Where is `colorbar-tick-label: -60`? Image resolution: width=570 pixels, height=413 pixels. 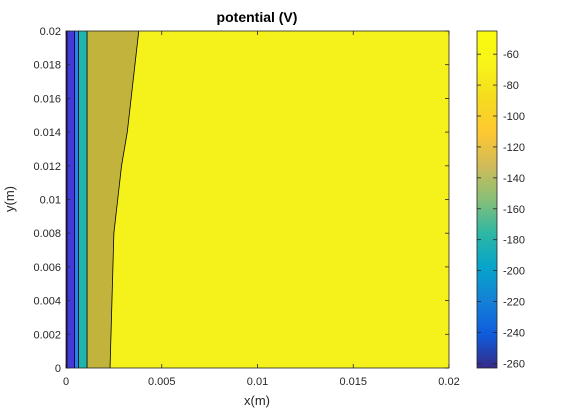 colorbar-tick-label: -60 is located at coordinates (511, 55).